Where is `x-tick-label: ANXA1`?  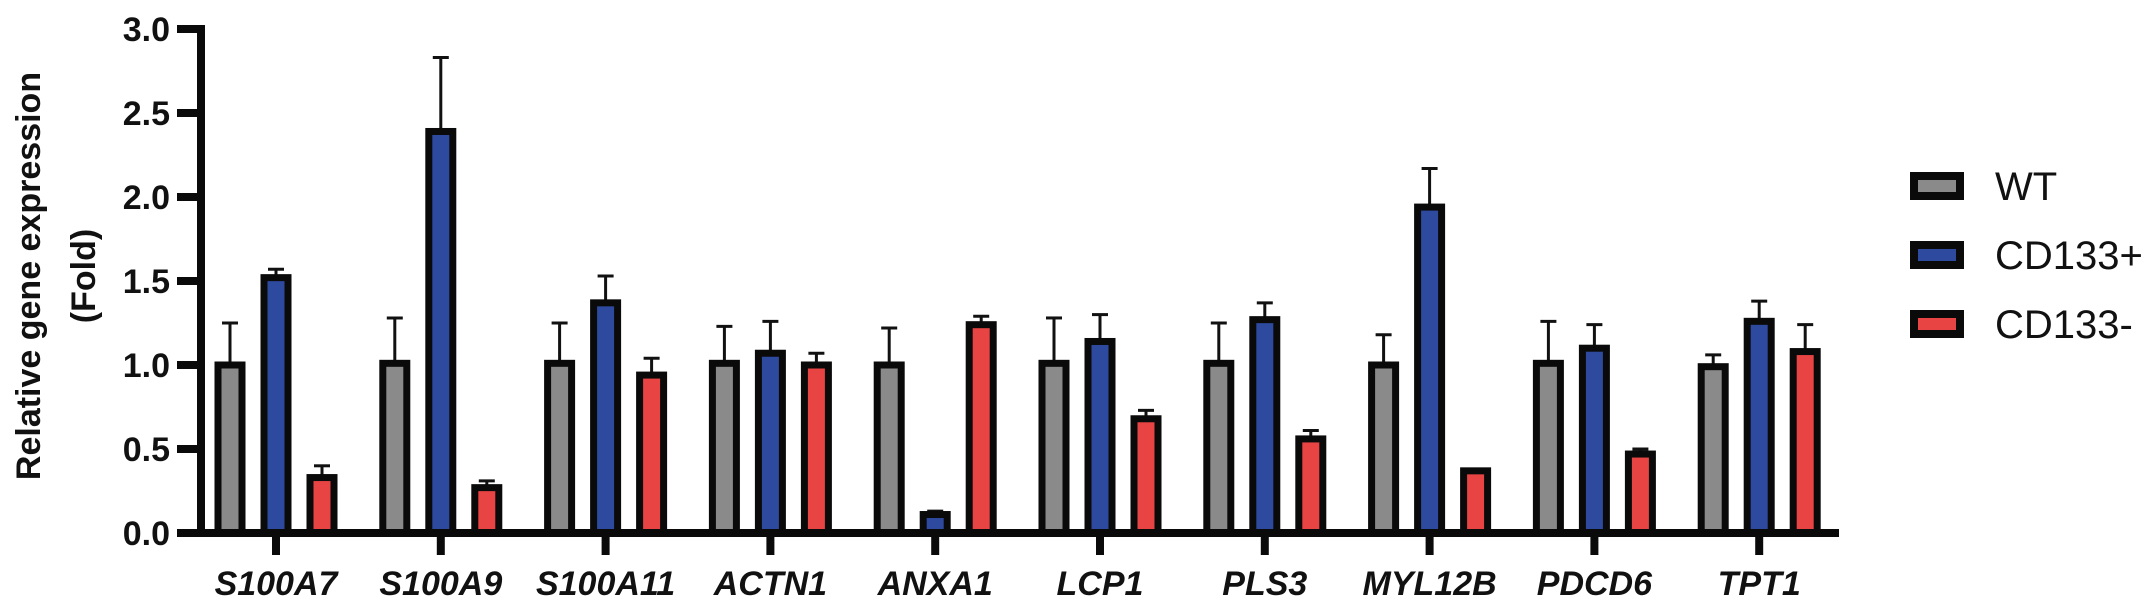 x-tick-label: ANXA1 is located at coordinates (935, 584).